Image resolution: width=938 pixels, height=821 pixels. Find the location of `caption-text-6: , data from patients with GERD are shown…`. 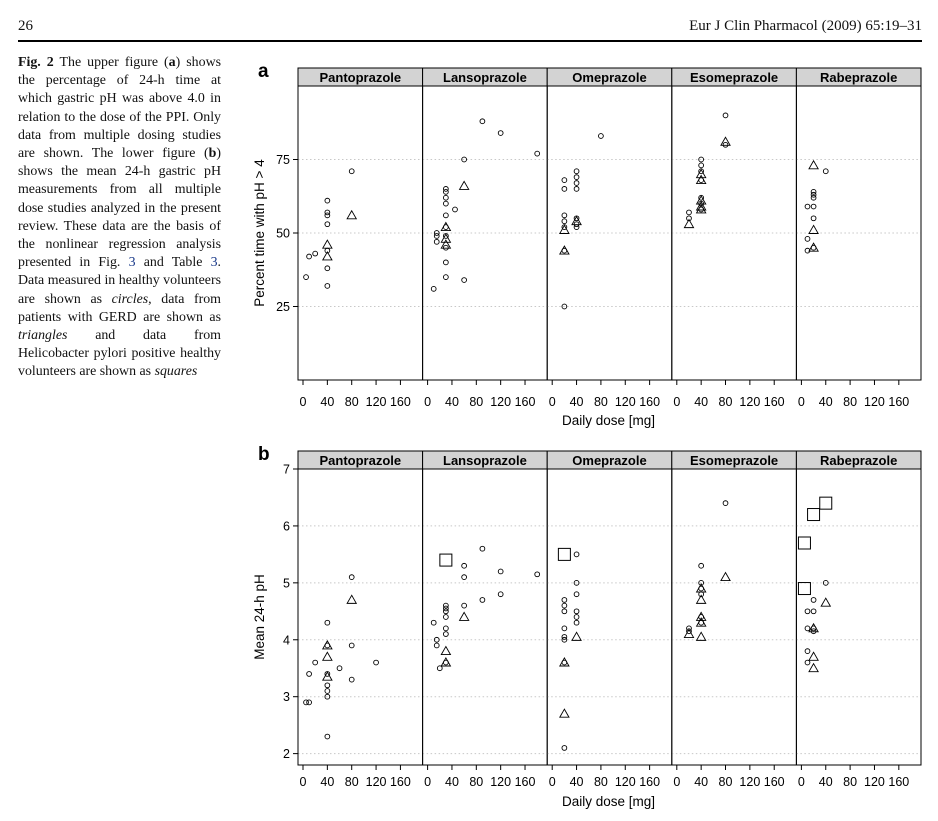

caption-text-6: , data from patients with GERD are shown… is located at coordinates (119, 308).